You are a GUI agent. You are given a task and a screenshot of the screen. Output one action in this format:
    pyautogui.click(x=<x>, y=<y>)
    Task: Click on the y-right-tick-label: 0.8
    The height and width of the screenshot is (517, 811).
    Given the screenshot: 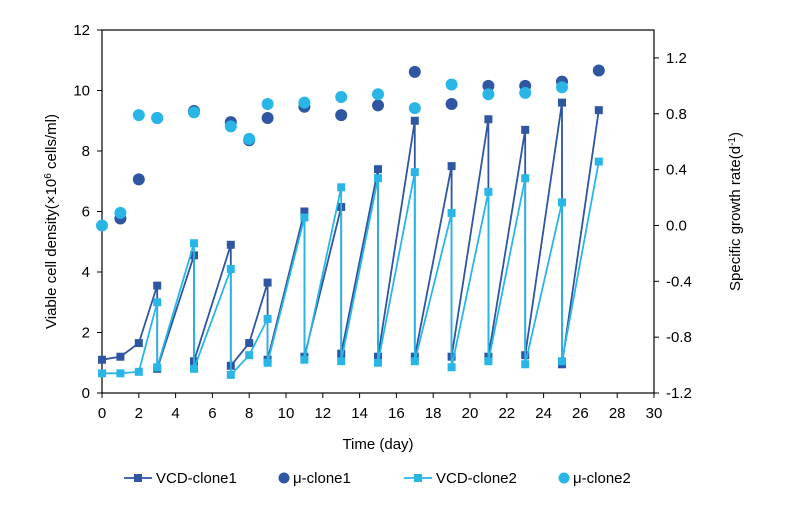 What is the action you would take?
    pyautogui.click(x=676, y=114)
    